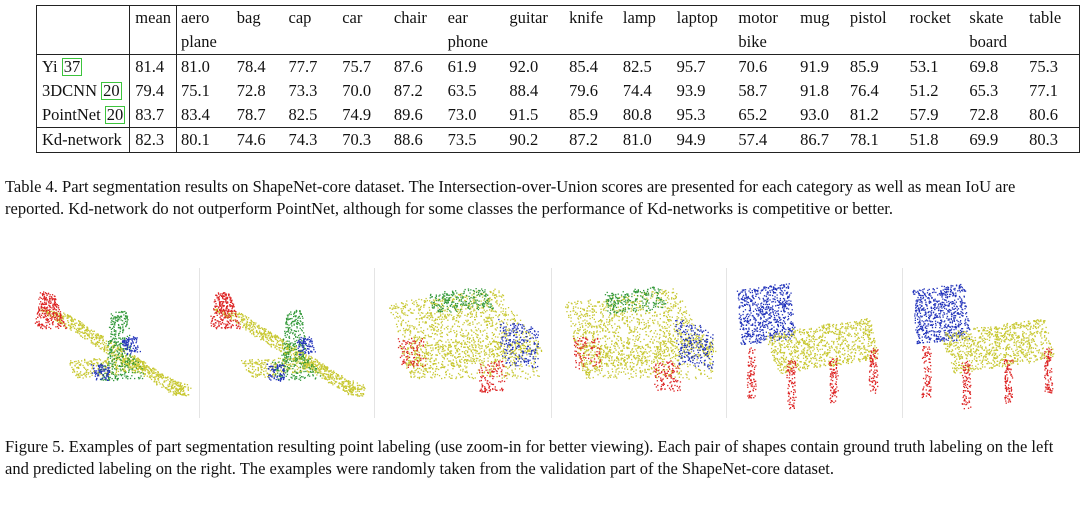  I want to click on roof-points, so click(635, 300).